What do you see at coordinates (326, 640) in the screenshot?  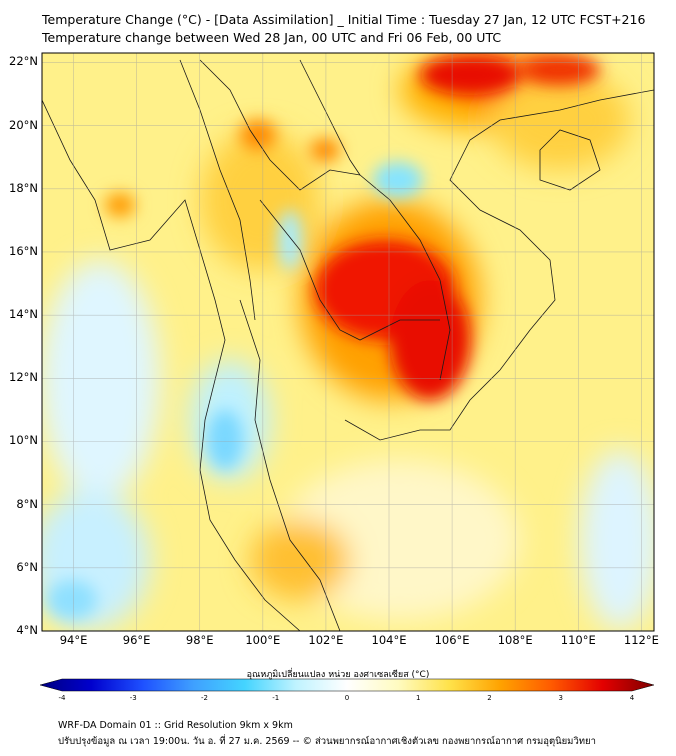 I see `lon-label: 102°E` at bounding box center [326, 640].